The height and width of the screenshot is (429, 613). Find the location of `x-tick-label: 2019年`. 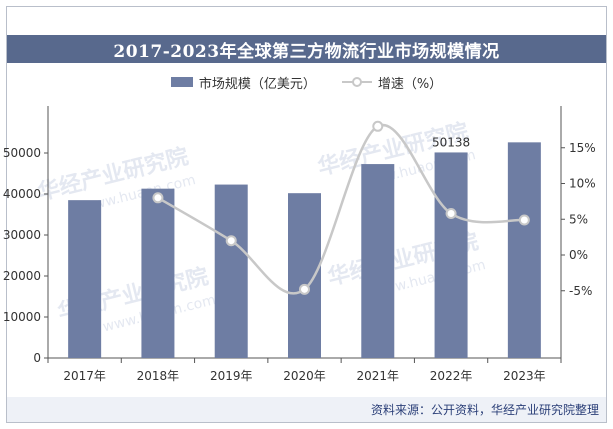

x-tick-label: 2019年 is located at coordinates (231, 376).